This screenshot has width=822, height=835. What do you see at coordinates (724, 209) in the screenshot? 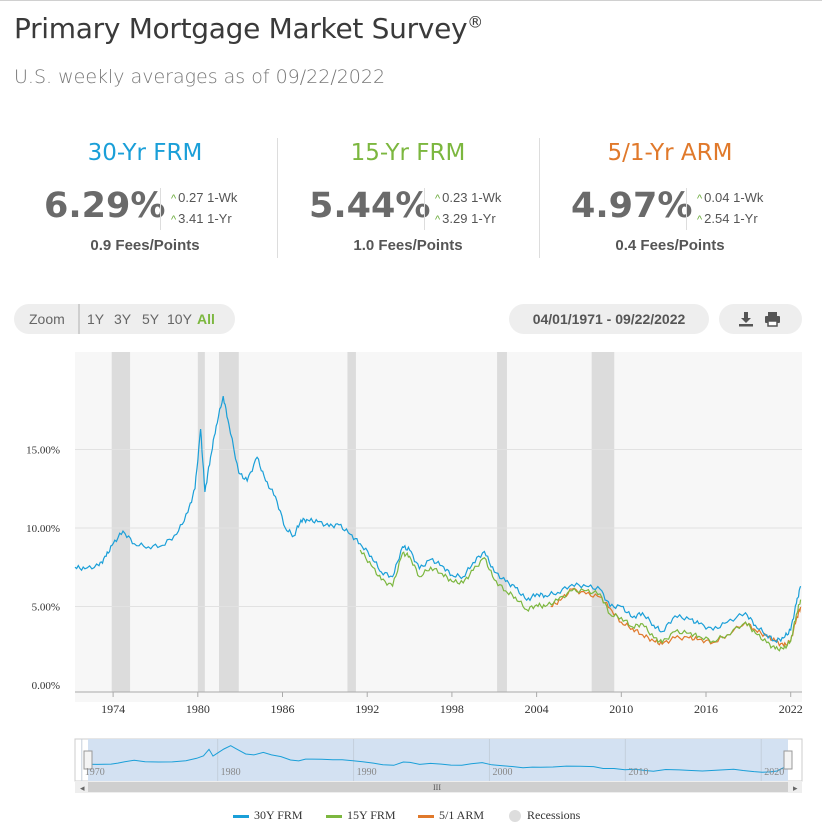
I see `card-deltas: ^ 0.04 1-Wk ^ 2.54 1-Yr` at bounding box center [724, 209].